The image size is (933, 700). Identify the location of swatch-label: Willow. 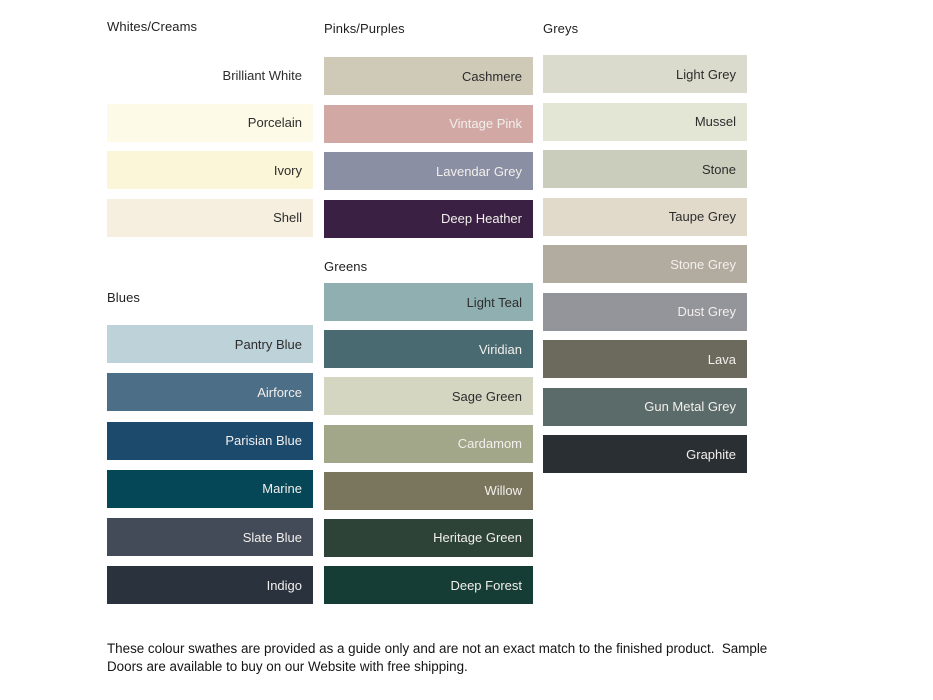
(503, 491).